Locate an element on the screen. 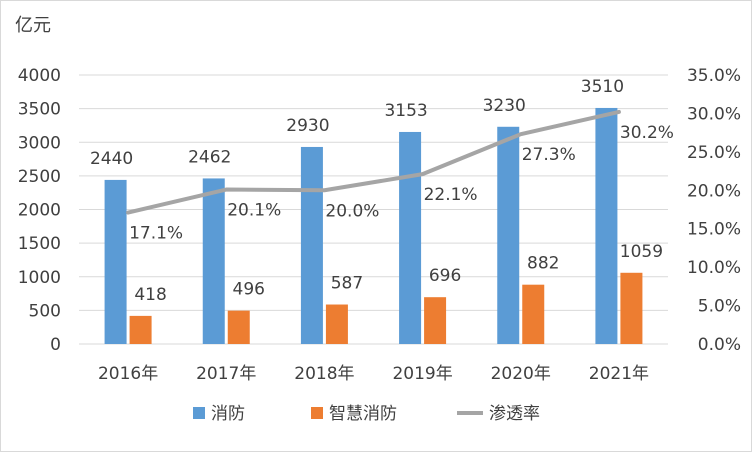  bar-data-label: 1059 is located at coordinates (641, 252).